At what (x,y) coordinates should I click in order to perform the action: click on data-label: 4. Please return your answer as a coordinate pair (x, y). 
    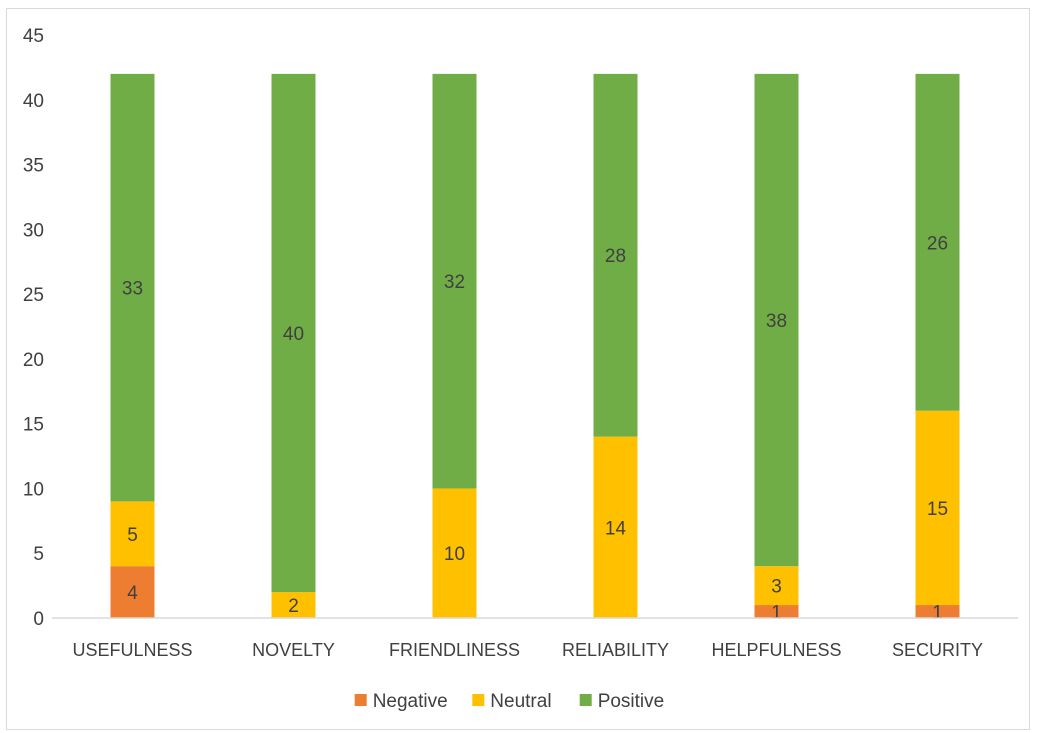
    Looking at the image, I should click on (132, 593).